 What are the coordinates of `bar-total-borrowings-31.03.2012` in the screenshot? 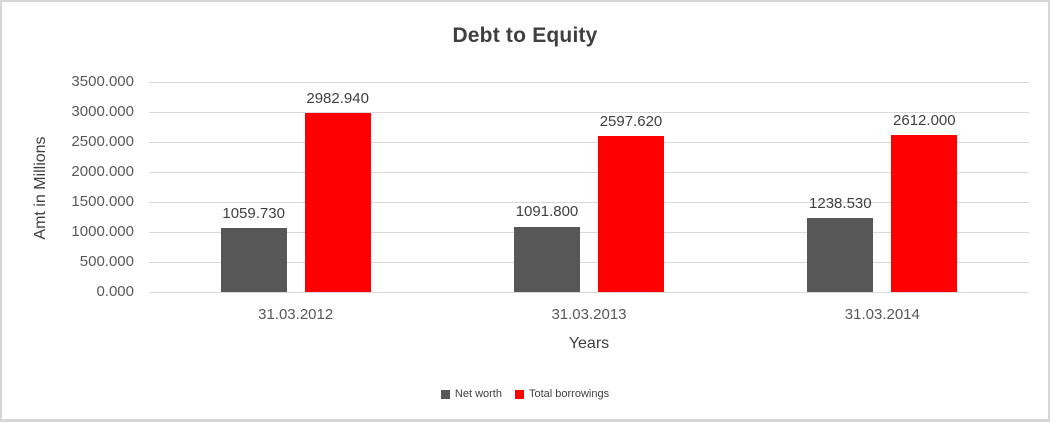 It's located at (337, 202).